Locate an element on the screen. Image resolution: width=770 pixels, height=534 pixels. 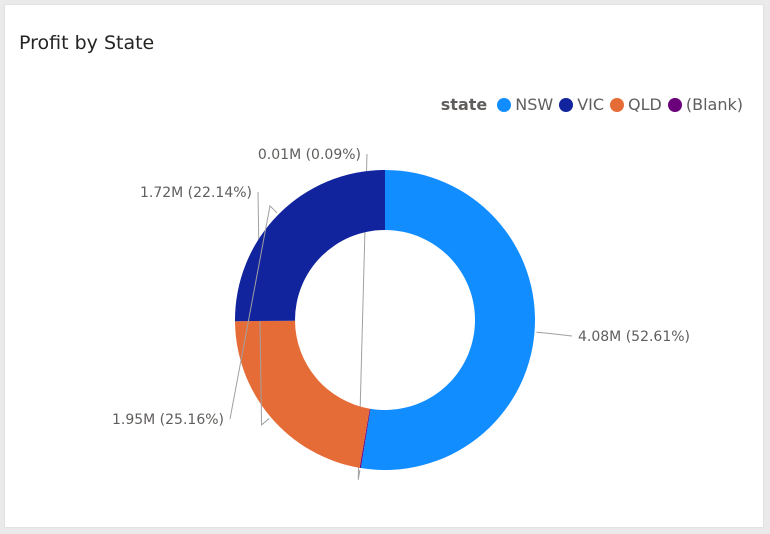
data-label-vic: 1.95M (25.16%) is located at coordinates (168, 420).